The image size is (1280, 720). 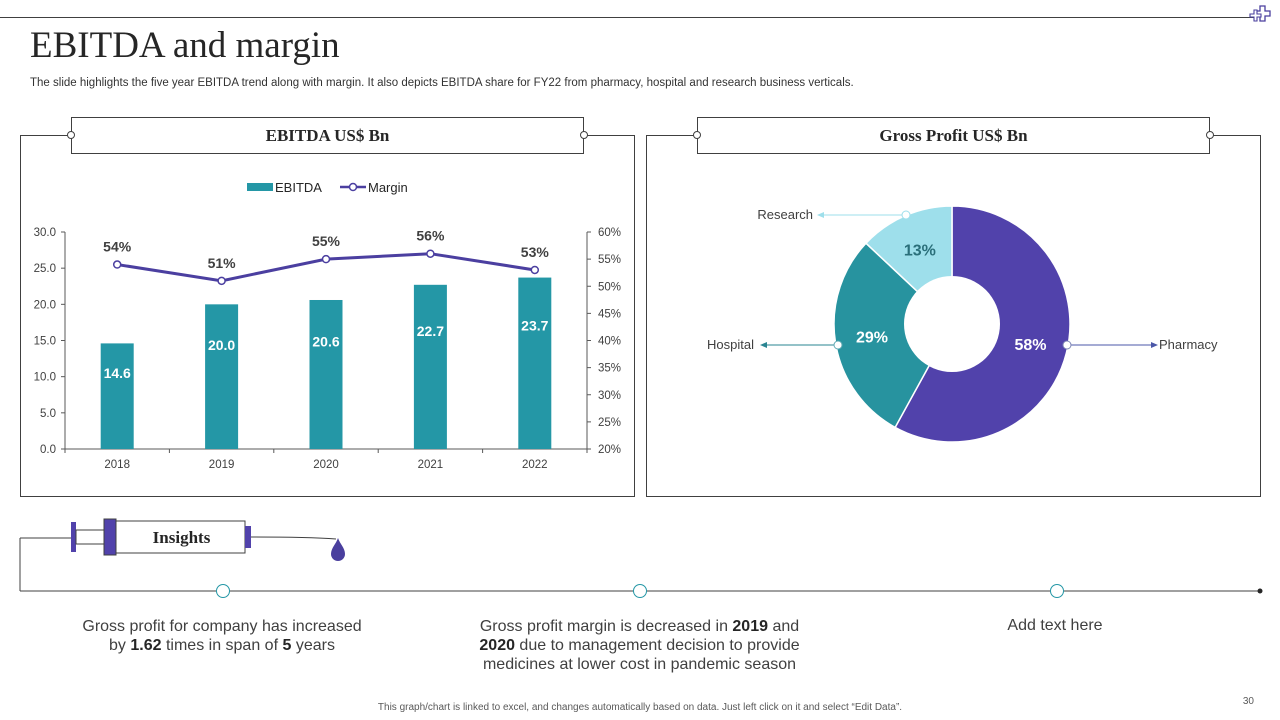 I want to click on callout-arrow-pharmacy, so click(x=1154, y=345).